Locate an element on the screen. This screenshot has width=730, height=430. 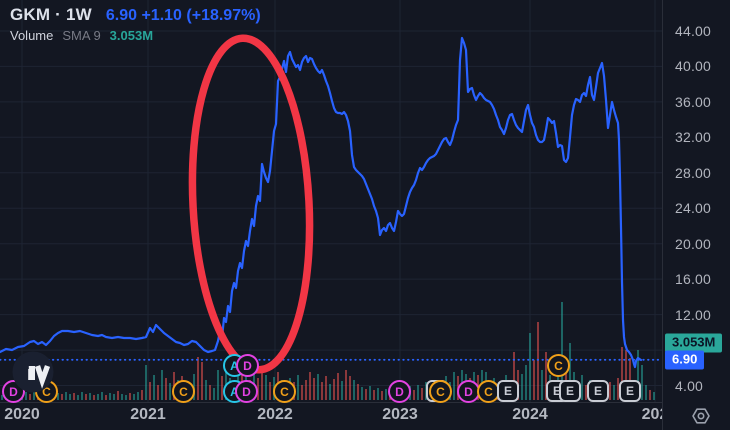
price-axis-label: 4.00 is located at coordinates (689, 385).